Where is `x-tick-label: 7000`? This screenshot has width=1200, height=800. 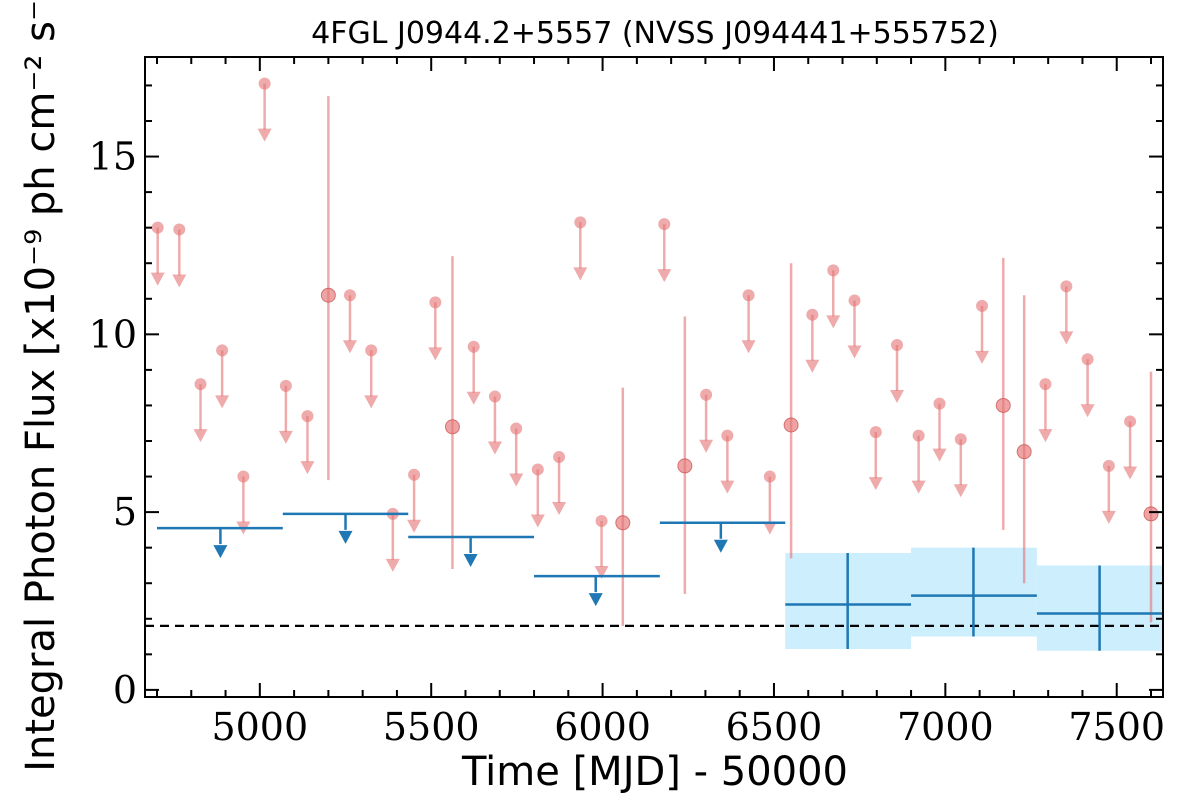 x-tick-label: 7000 is located at coordinates (945, 727).